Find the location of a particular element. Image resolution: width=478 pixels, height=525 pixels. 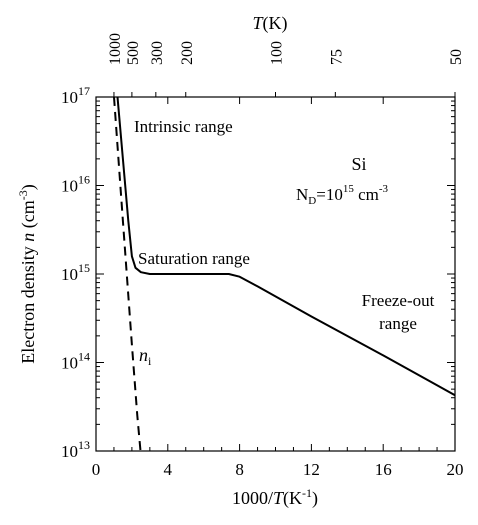

x-tick-label: 8 is located at coordinates (239, 469).